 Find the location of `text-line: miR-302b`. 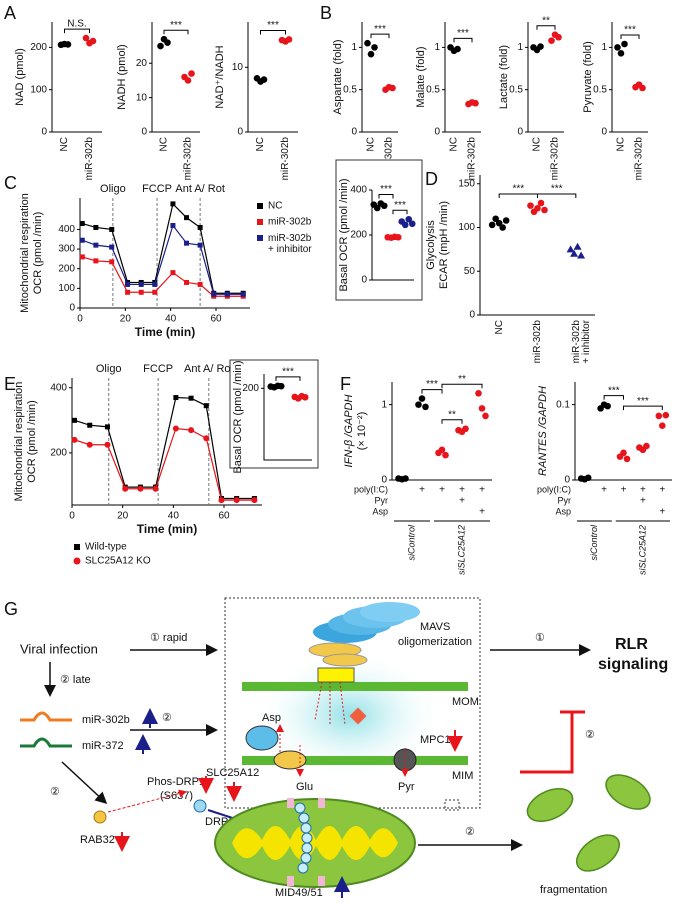

text-line: miR-302b is located at coordinates (290, 238).